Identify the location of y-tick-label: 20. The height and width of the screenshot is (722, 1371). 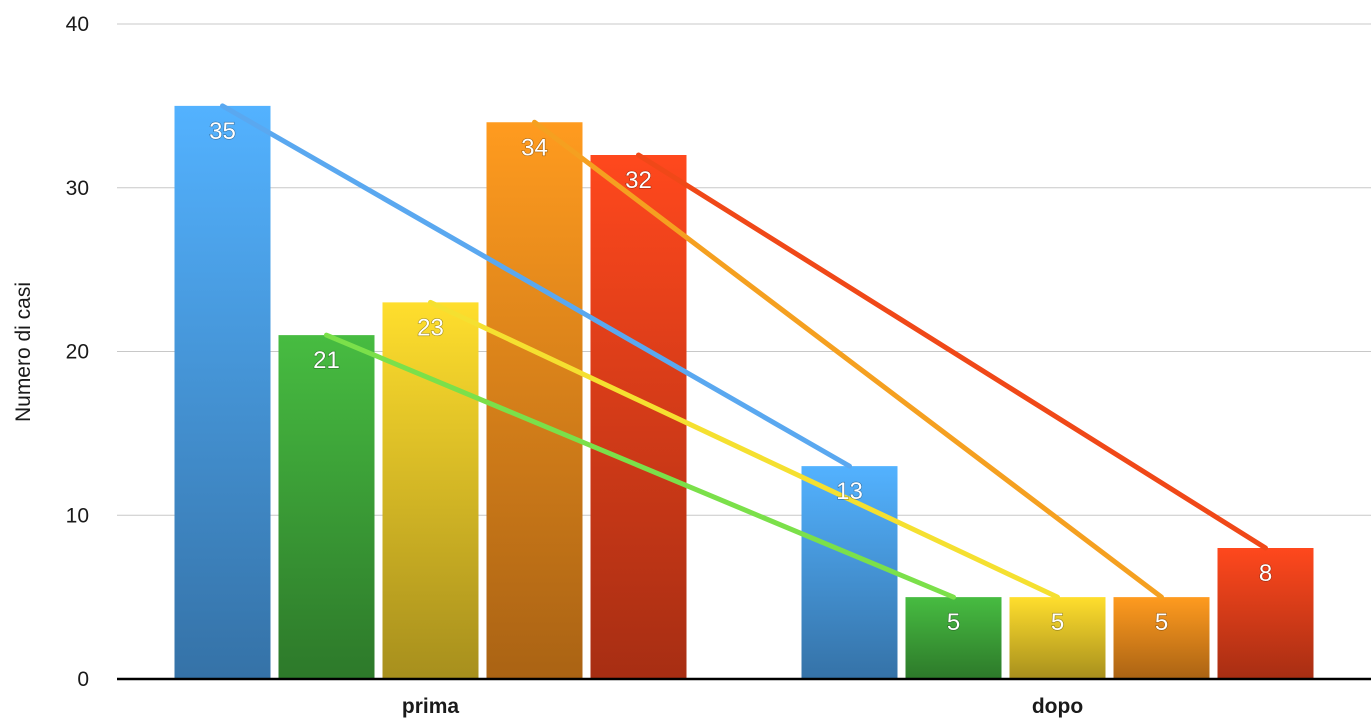
(77, 352).